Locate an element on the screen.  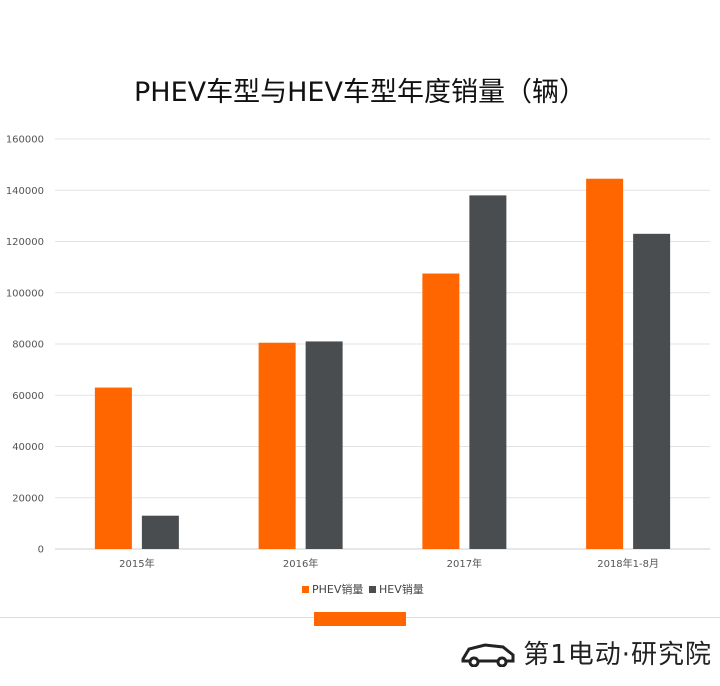
brand-logo-text: 第1电动·研究院 is located at coordinates (617, 654).